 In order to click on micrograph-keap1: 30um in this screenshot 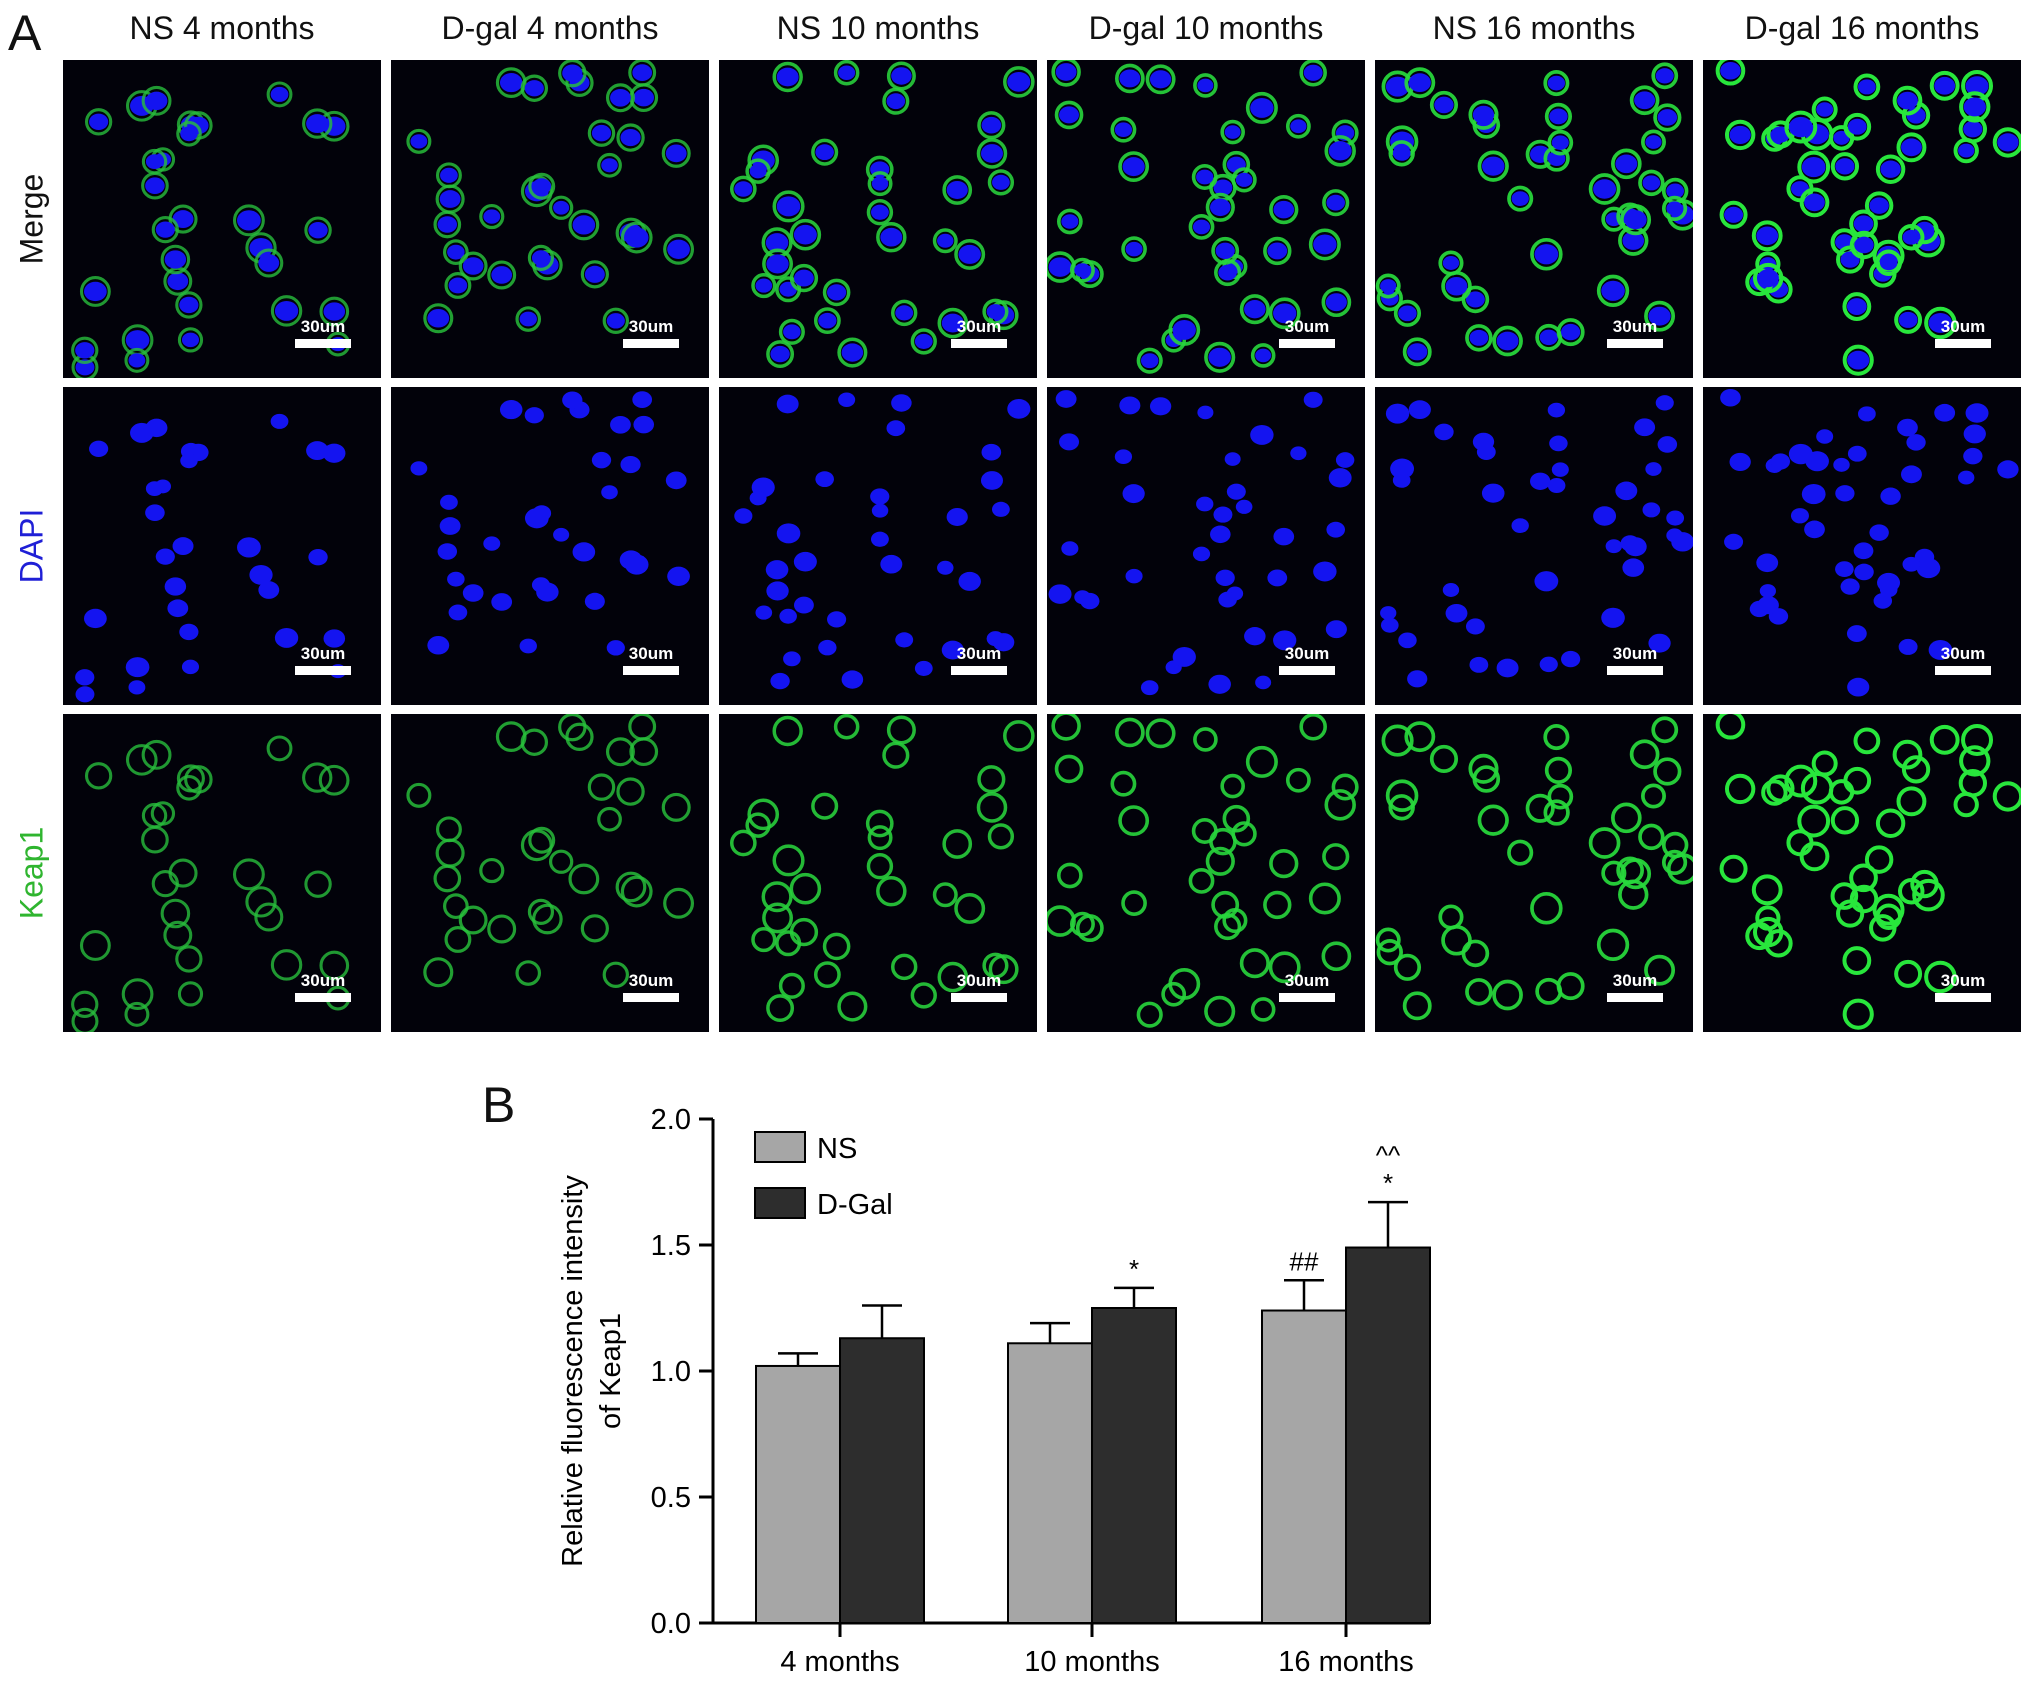, I will do `click(878, 873)`.